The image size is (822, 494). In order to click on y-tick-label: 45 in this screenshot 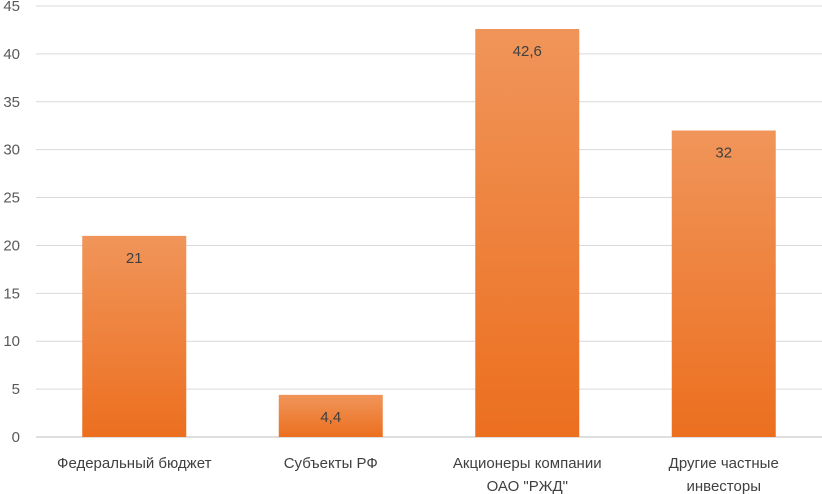, I will do `click(11, 7)`.